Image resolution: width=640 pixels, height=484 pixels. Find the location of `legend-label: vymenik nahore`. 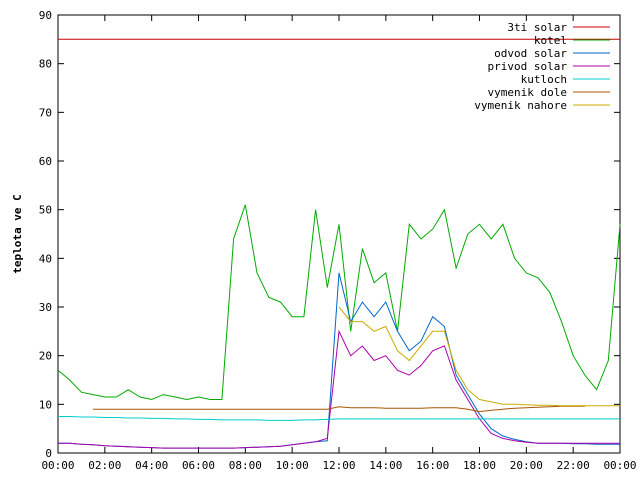

legend-label: vymenik nahore is located at coordinates (520, 105).